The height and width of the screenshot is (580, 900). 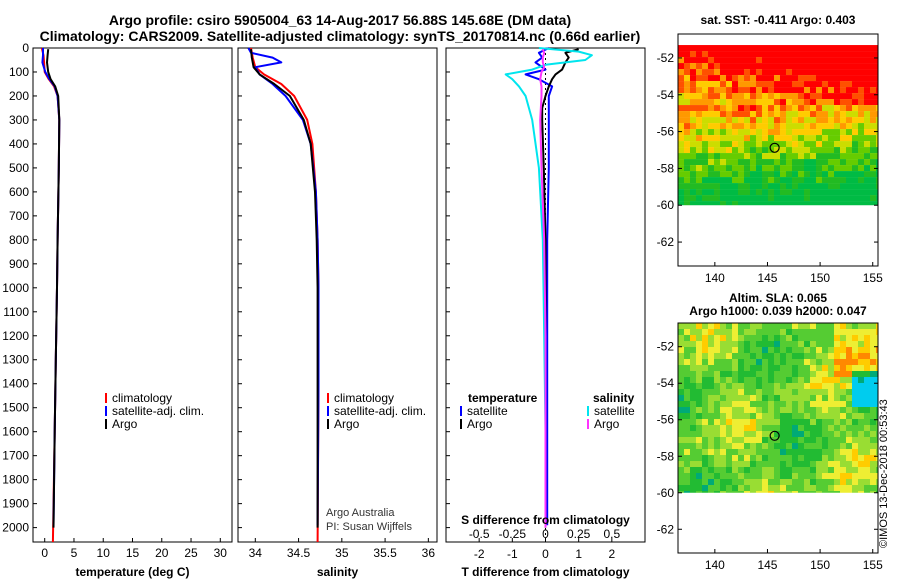 I want to click on depth-tick-label: 1200, so click(x=15, y=336).